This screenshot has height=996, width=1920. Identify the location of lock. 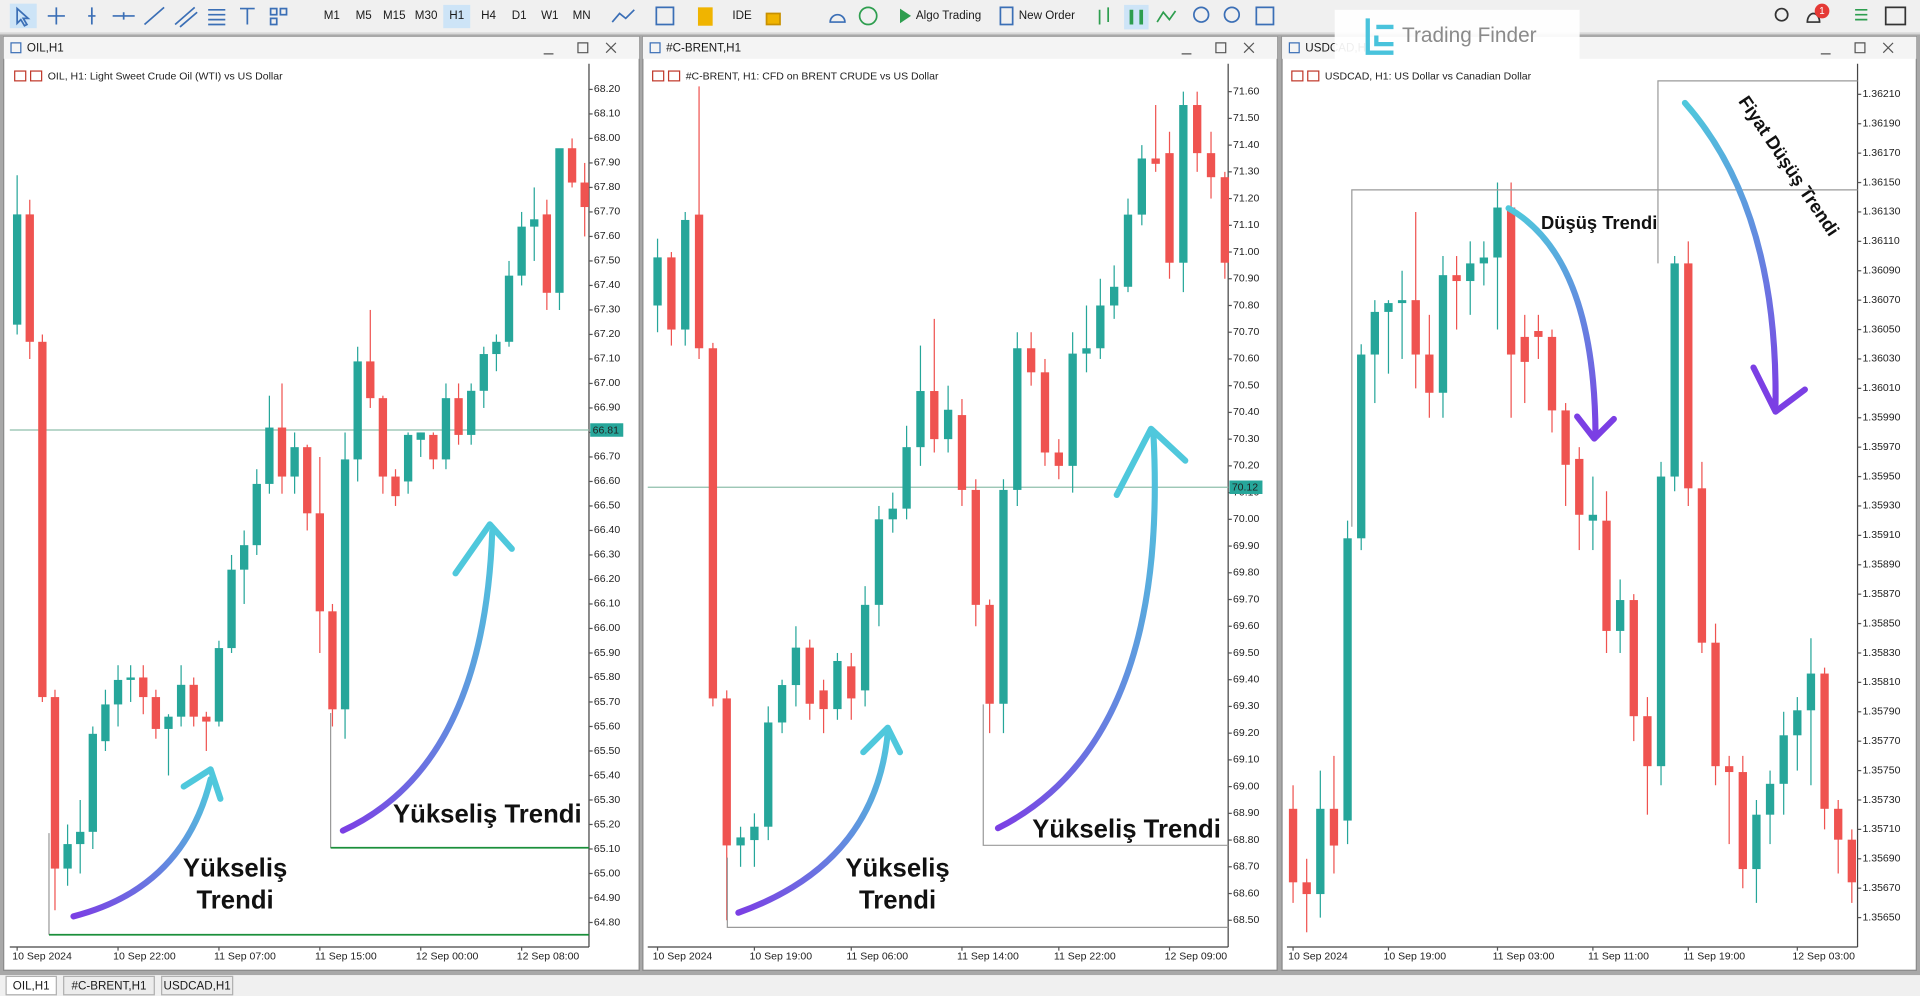
(773, 19).